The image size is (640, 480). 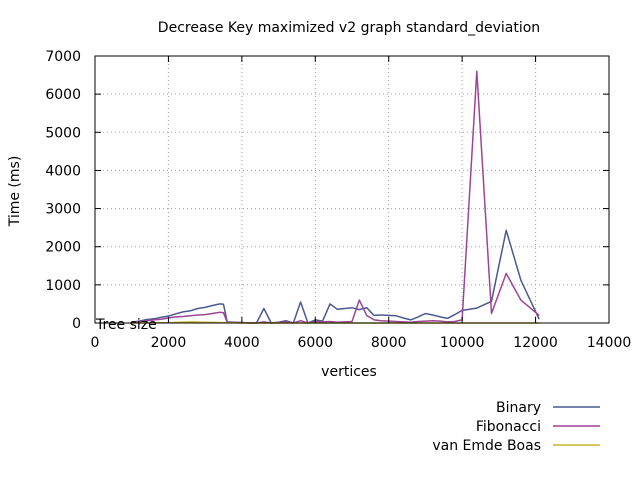 What do you see at coordinates (63, 248) in the screenshot?
I see `y-tick-label: 2000` at bounding box center [63, 248].